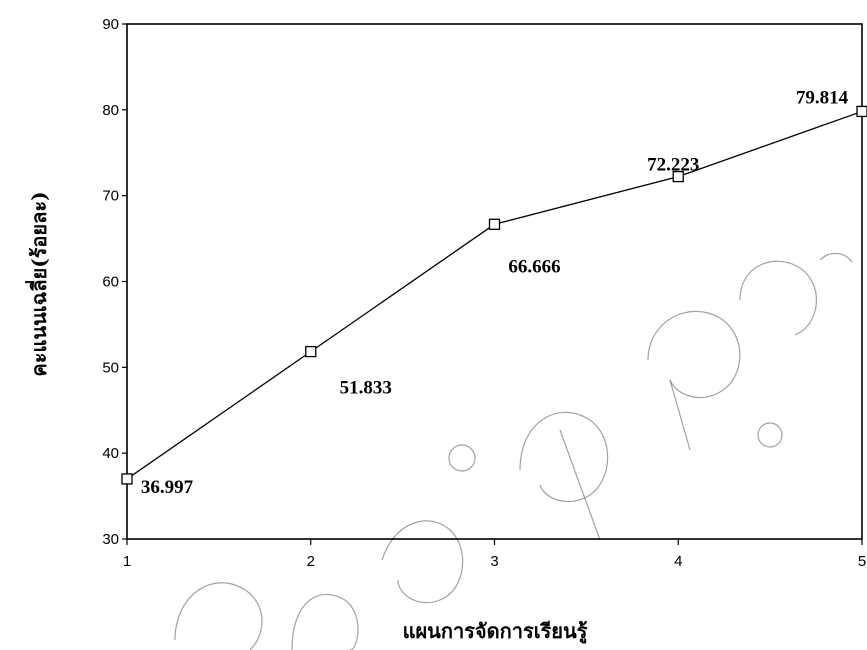 The width and height of the screenshot is (867, 650). What do you see at coordinates (110, 196) in the screenshot?
I see `y-tick-label: 70` at bounding box center [110, 196].